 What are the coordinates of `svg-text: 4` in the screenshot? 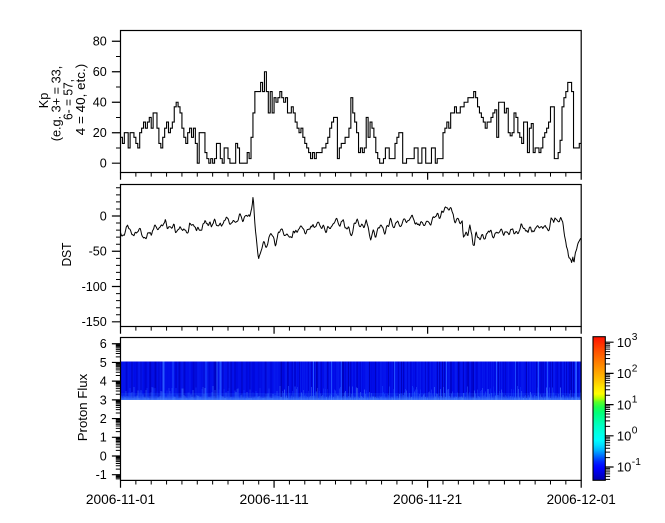 It's located at (103, 382).